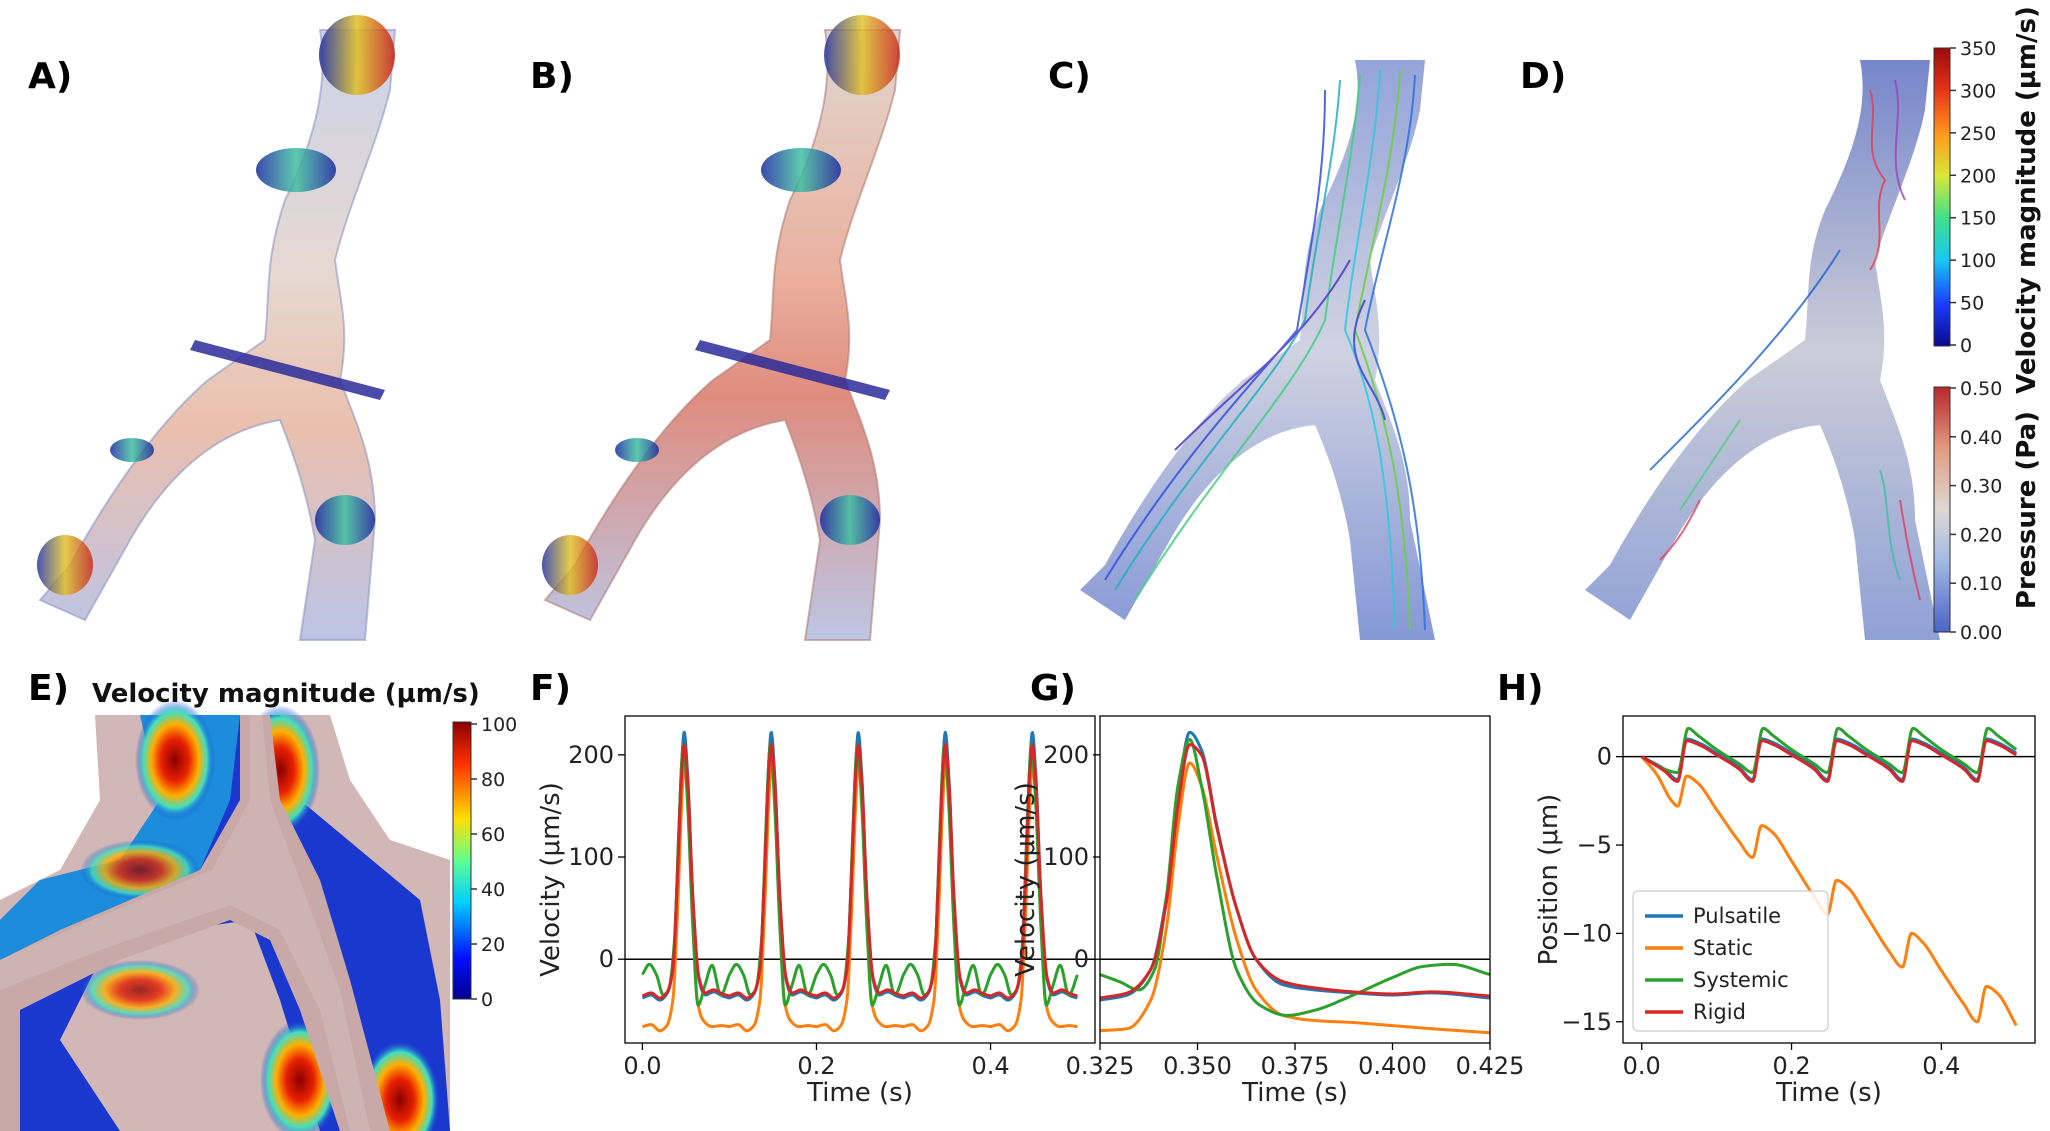  Describe the element at coordinates (493, 780) in the screenshot. I see `panel-e-colorbar-tick-label: 80` at that location.